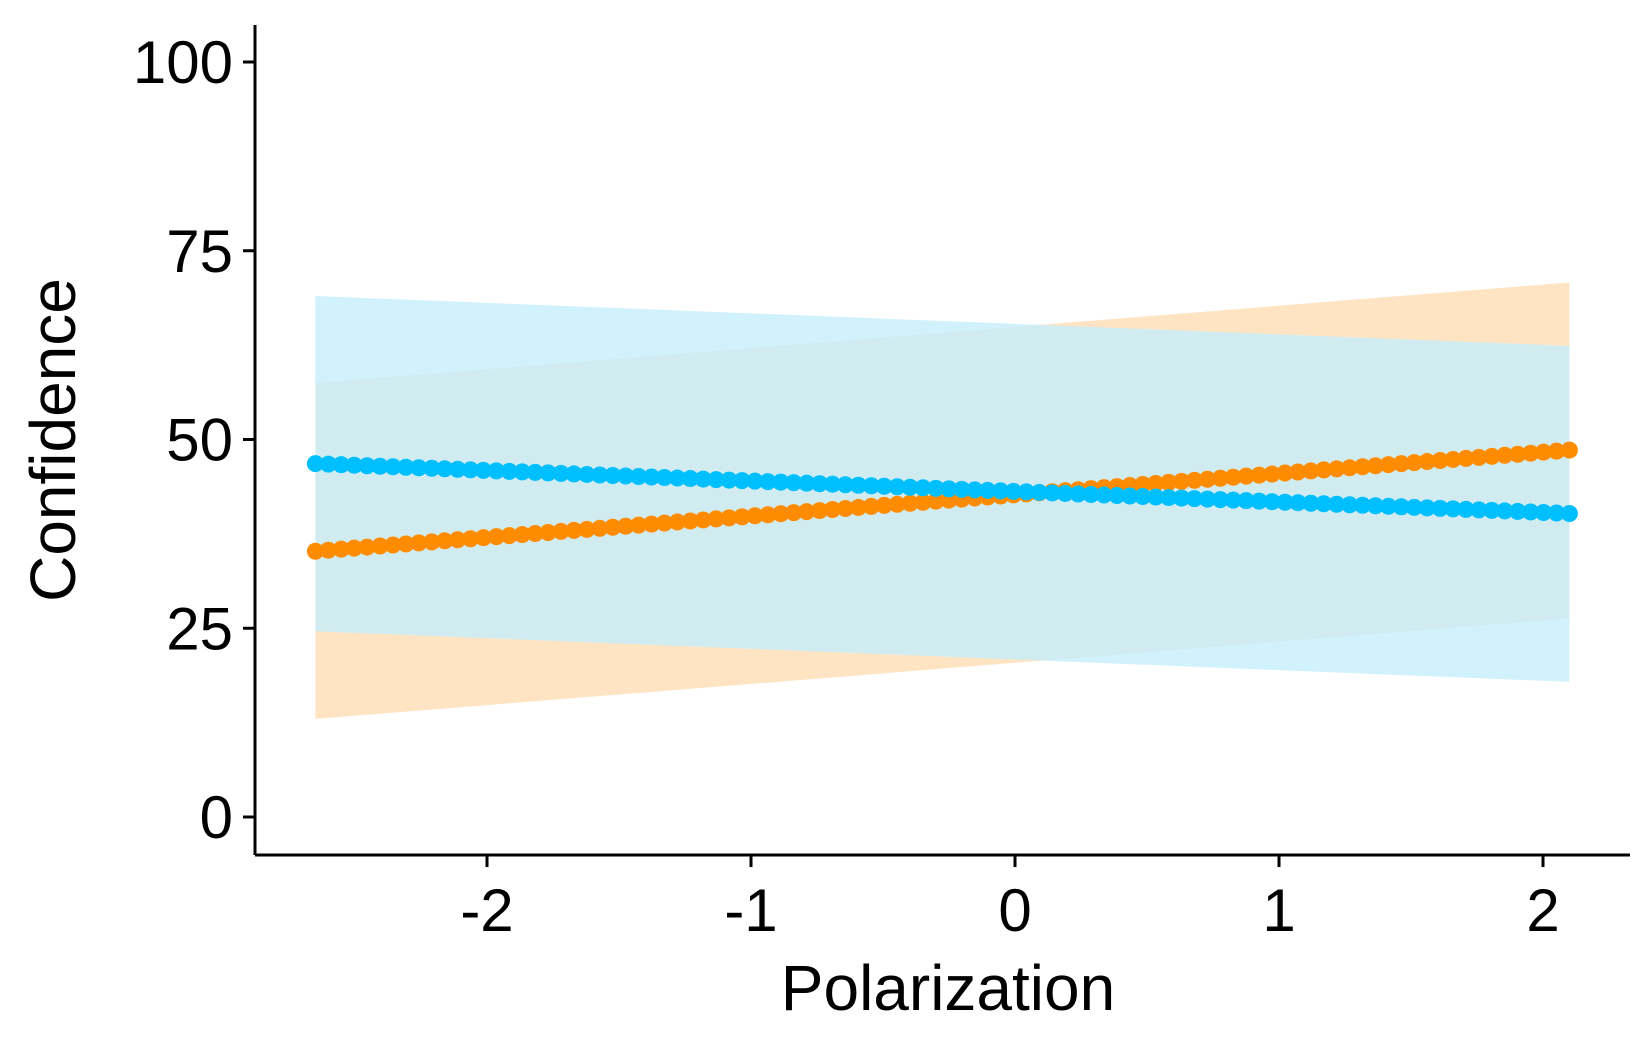 This screenshot has height=1050, width=1650. What do you see at coordinates (948, 988) in the screenshot?
I see `x-axis-title: Polarization` at bounding box center [948, 988].